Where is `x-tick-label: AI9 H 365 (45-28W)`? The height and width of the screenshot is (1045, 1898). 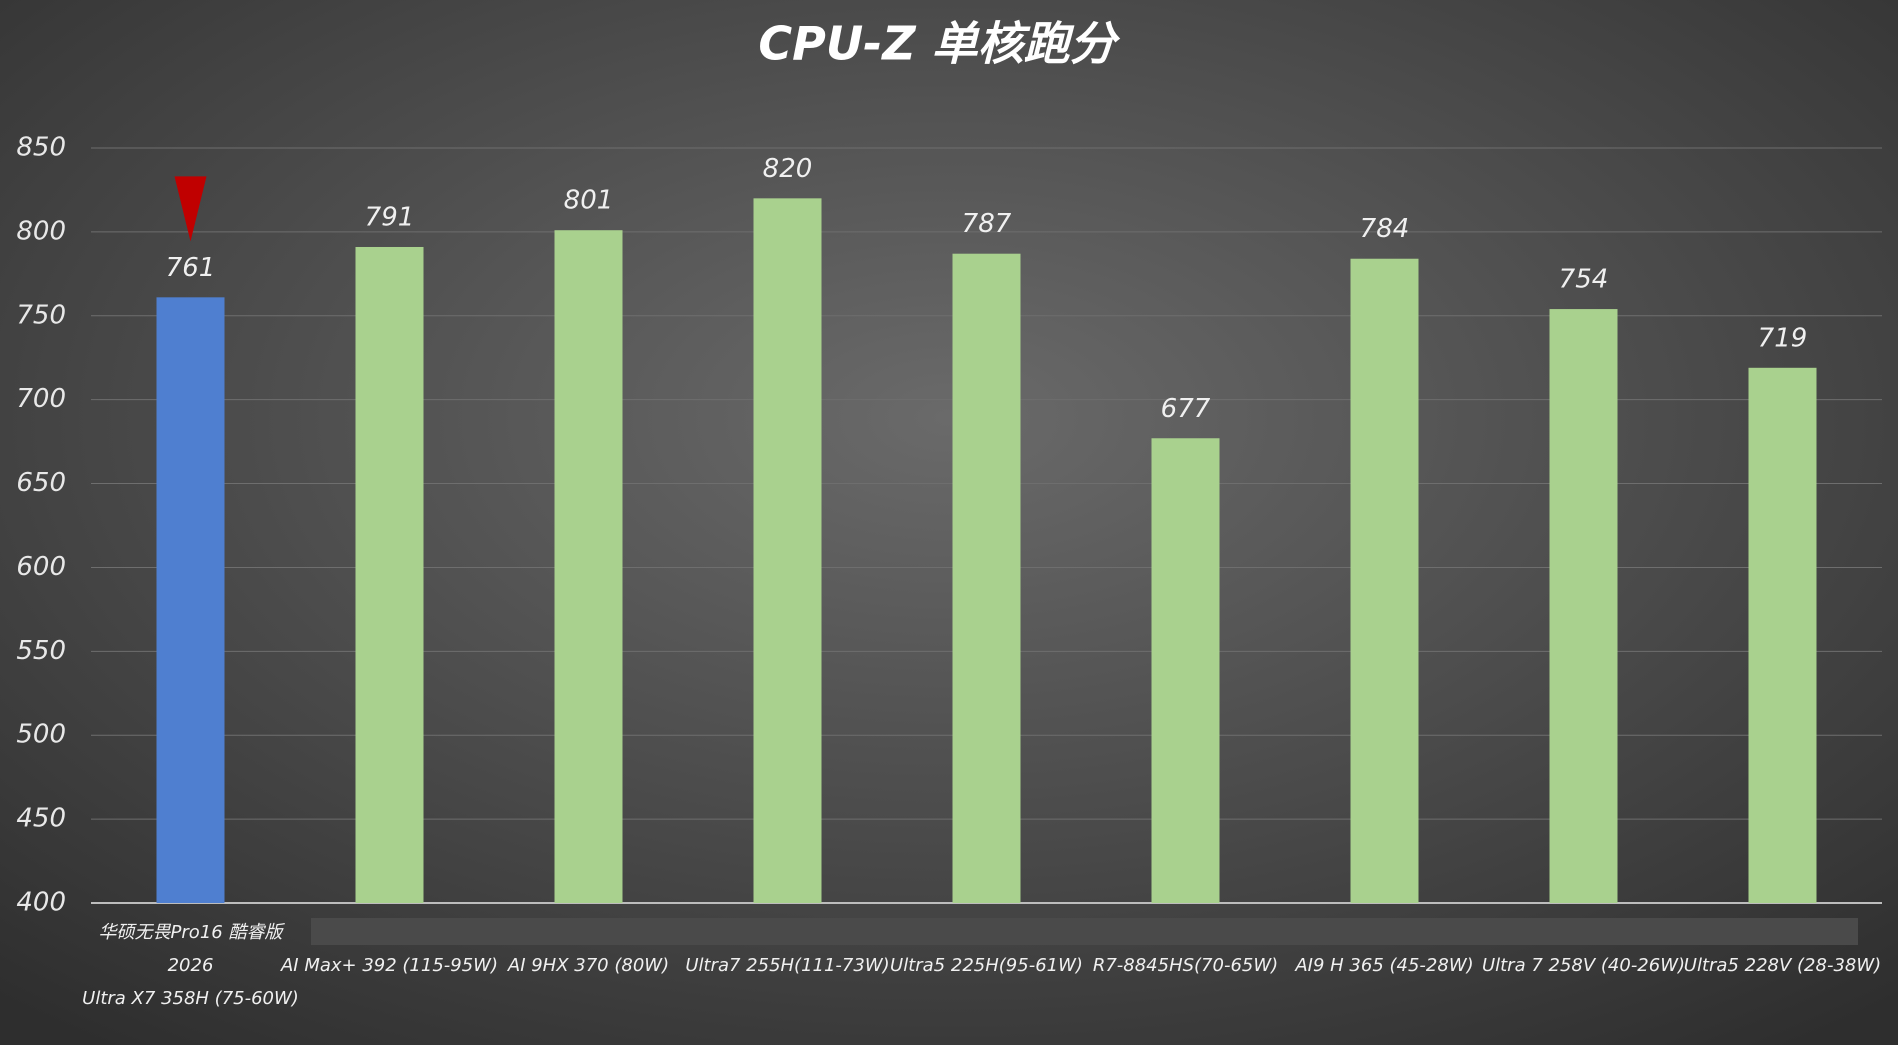 x-tick-label: AI9 H 365 (45-28W) is located at coordinates (1383, 965).